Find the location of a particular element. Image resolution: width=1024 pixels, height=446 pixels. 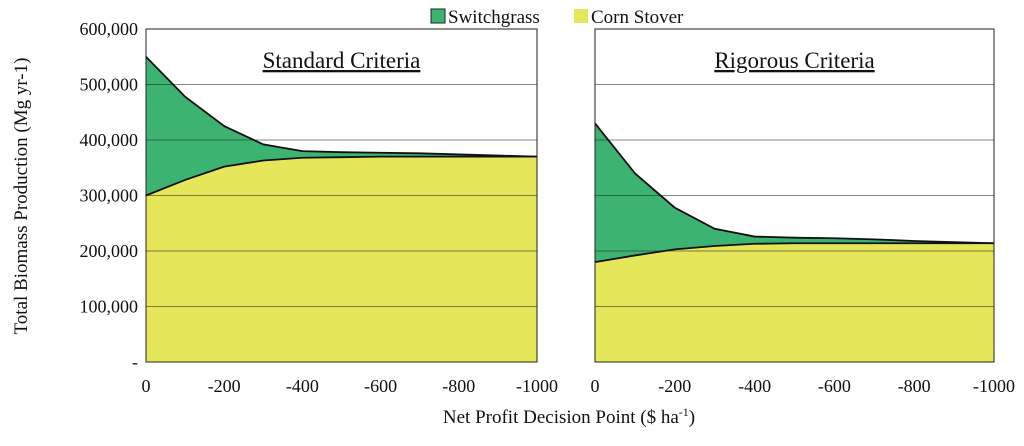

y-tick-label: 100,000 is located at coordinates (109, 307).